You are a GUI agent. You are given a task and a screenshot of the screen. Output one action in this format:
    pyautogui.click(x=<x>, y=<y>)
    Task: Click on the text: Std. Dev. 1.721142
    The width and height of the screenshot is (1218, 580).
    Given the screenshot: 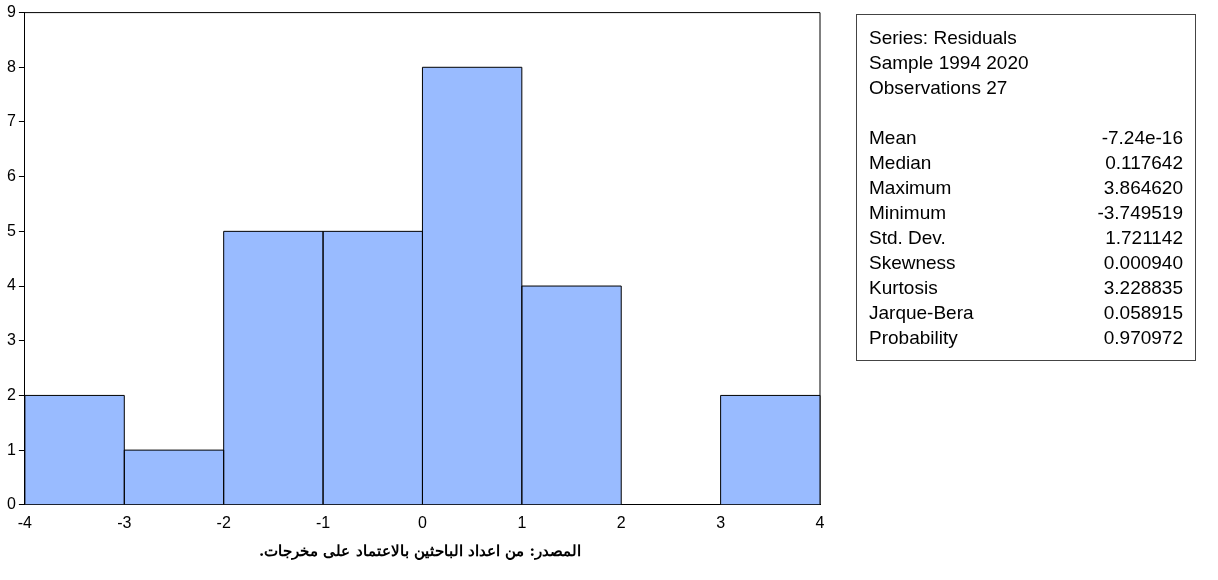 What is the action you would take?
    pyautogui.click(x=1026, y=237)
    